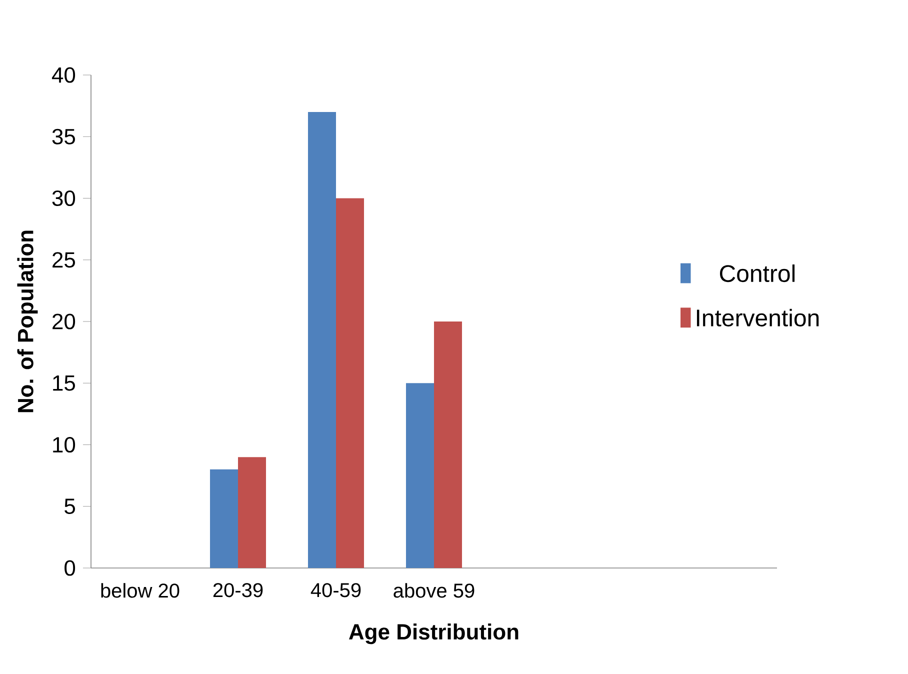 The height and width of the screenshot is (674, 908). I want to click on y-tick-label: 10, so click(64, 444).